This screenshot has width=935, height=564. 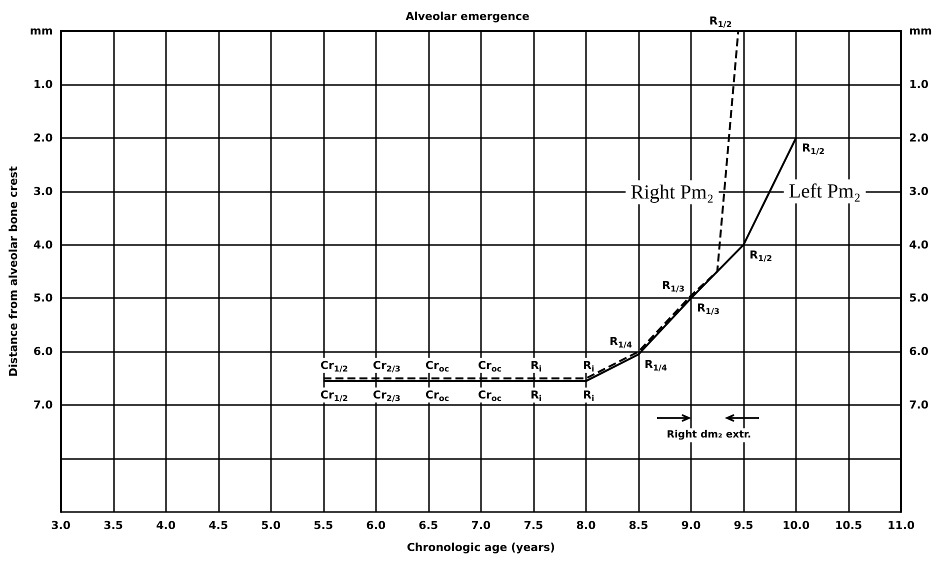 What do you see at coordinates (13, 271) in the screenshot?
I see `y-axis-title: Distance from alveolar bone crest` at bounding box center [13, 271].